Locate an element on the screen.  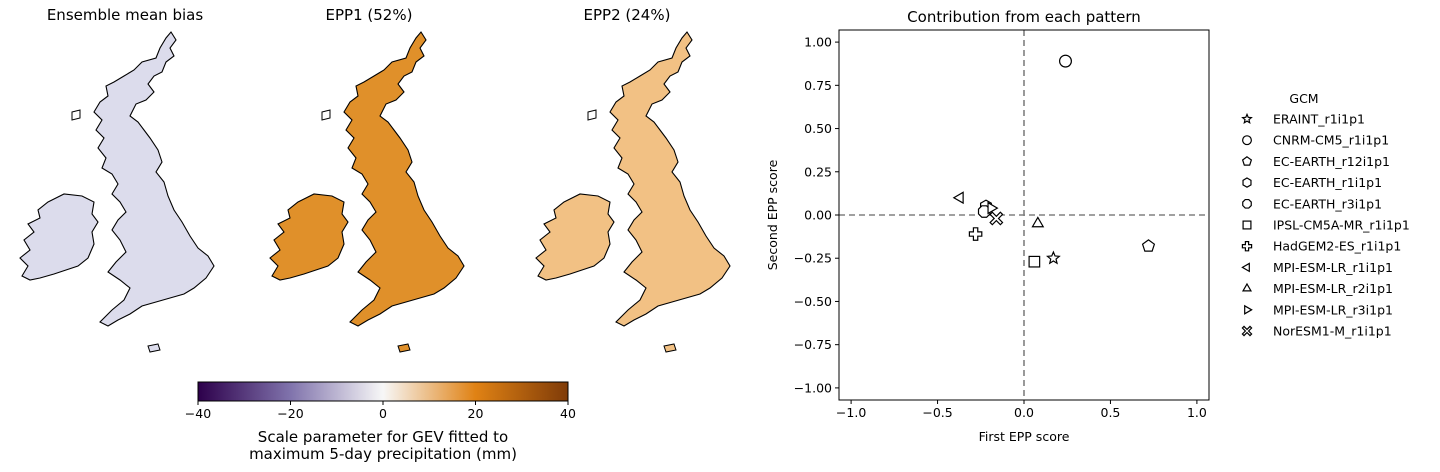
map-epp2 is located at coordinates (633, 192).